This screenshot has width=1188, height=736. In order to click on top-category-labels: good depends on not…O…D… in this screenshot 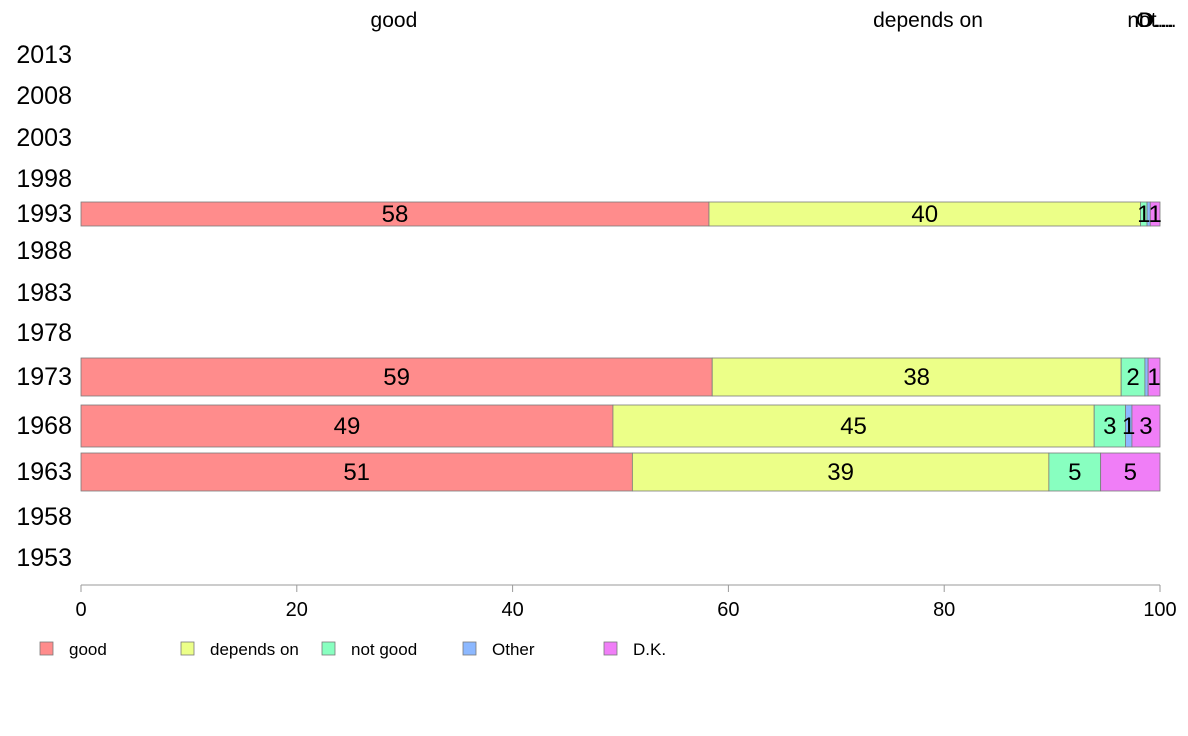, I will do `click(774, 20)`.